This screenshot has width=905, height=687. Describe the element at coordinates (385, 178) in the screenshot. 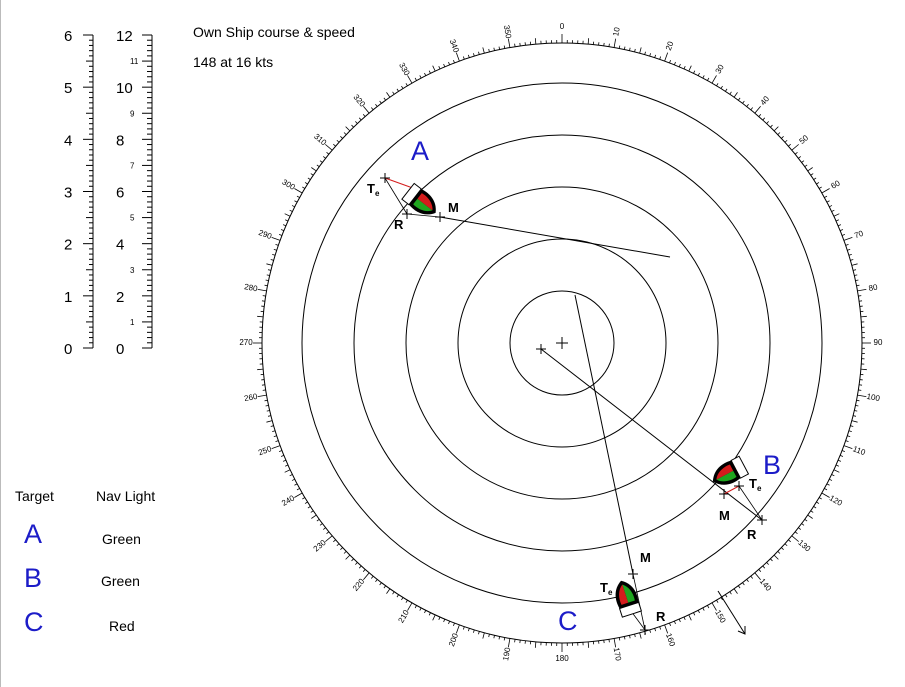

I see `target-a-te-cross` at that location.